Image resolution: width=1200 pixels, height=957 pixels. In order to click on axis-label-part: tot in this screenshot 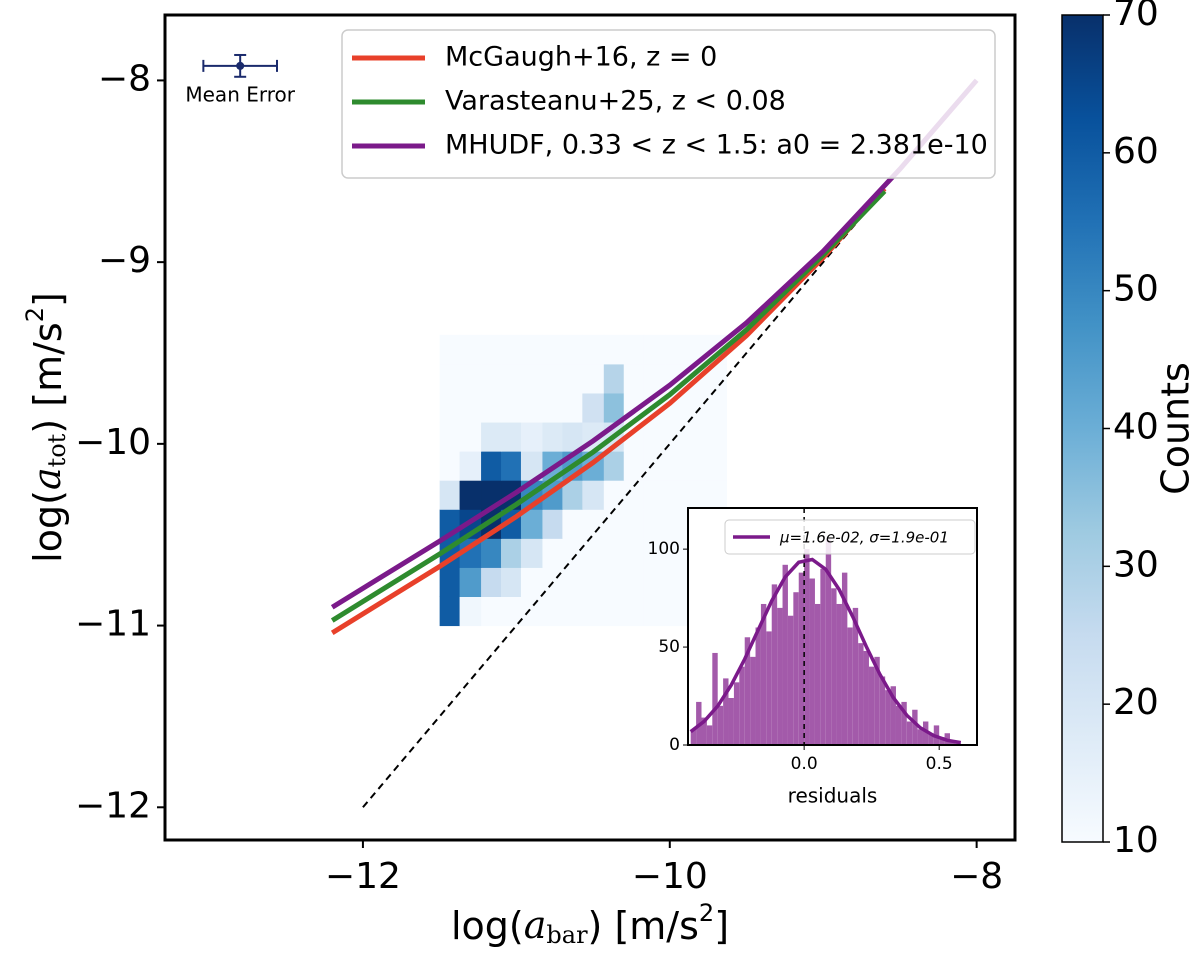, I will do `click(57, 450)`.